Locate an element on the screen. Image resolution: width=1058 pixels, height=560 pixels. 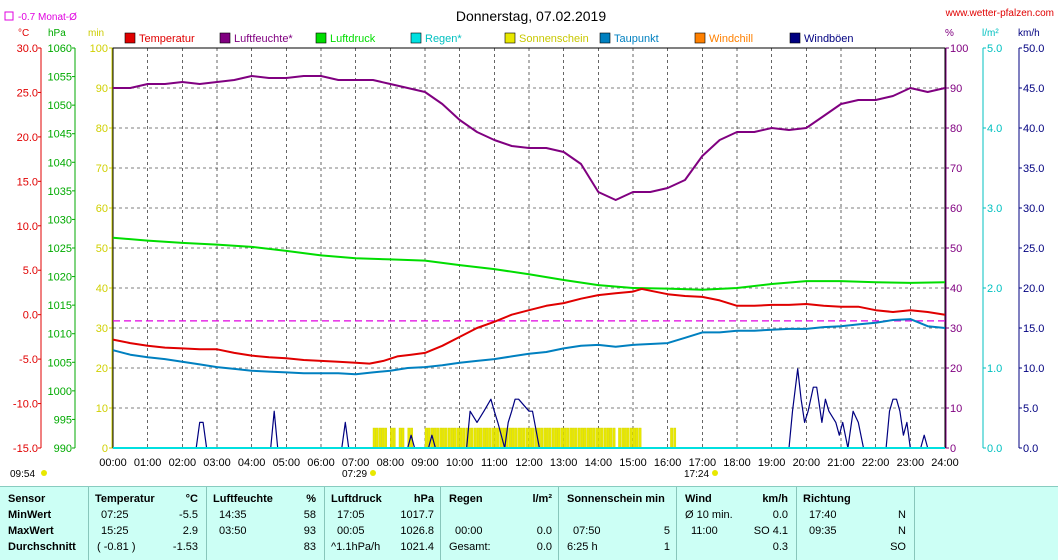
x-tick-label: 16:00 is located at coordinates (668, 463).